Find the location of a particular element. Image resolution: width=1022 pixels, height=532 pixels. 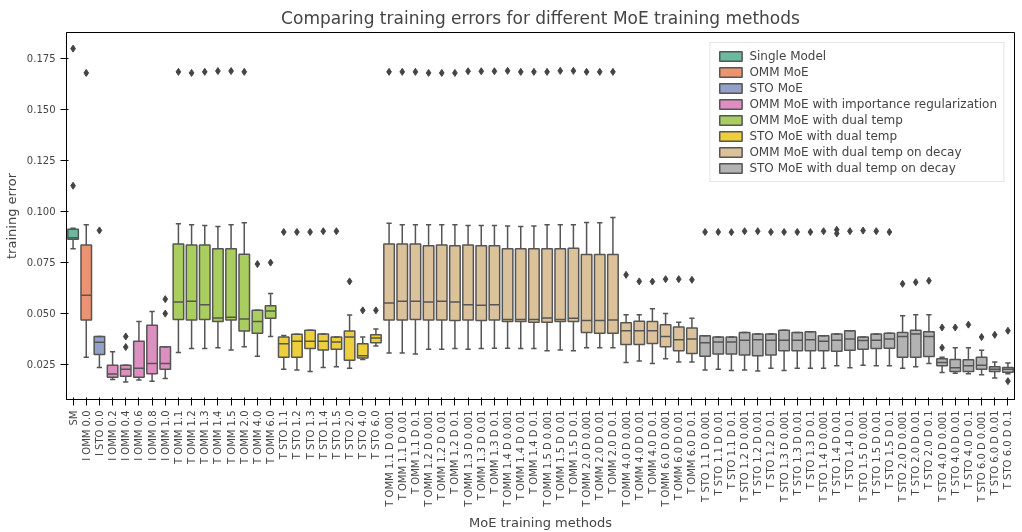

x-tick-label: T OMM 1.2 D 0.001 is located at coordinates (429, 459).